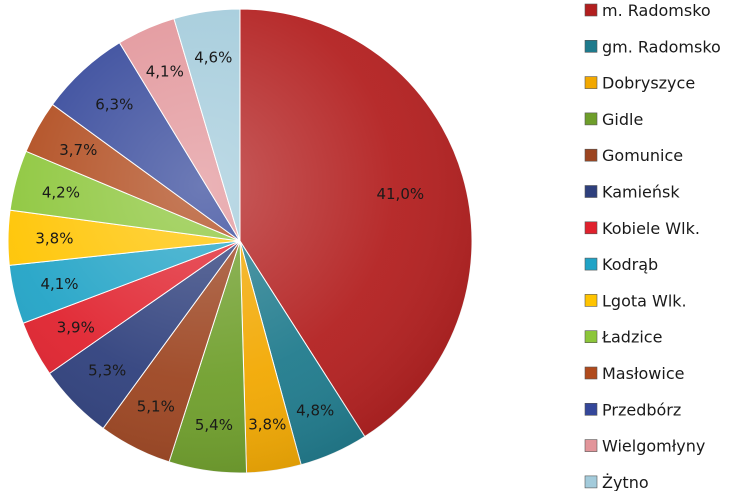  Describe the element at coordinates (625, 482) in the screenshot. I see `legend-label-13: Żytno` at that location.